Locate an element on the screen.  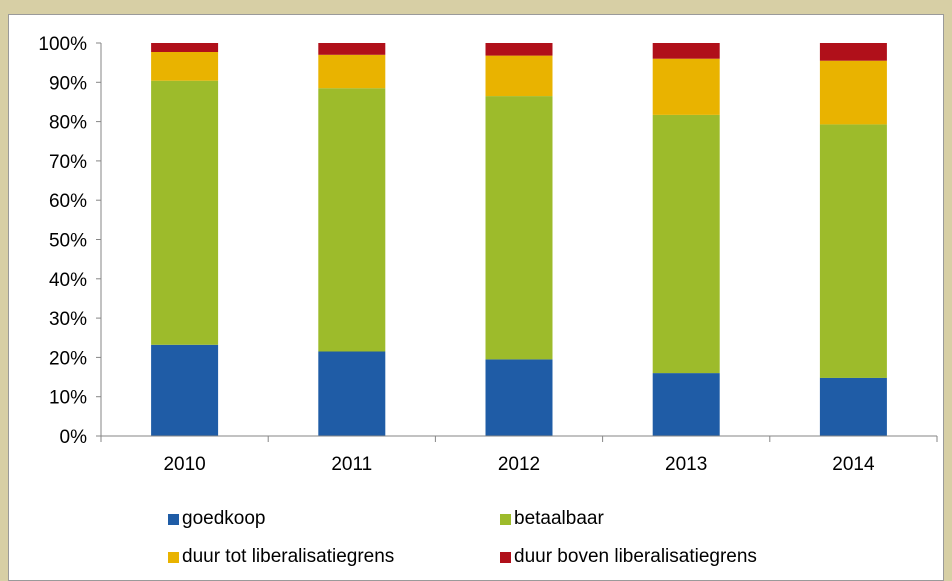
legend-swatch-betaalbaar is located at coordinates (505, 519).